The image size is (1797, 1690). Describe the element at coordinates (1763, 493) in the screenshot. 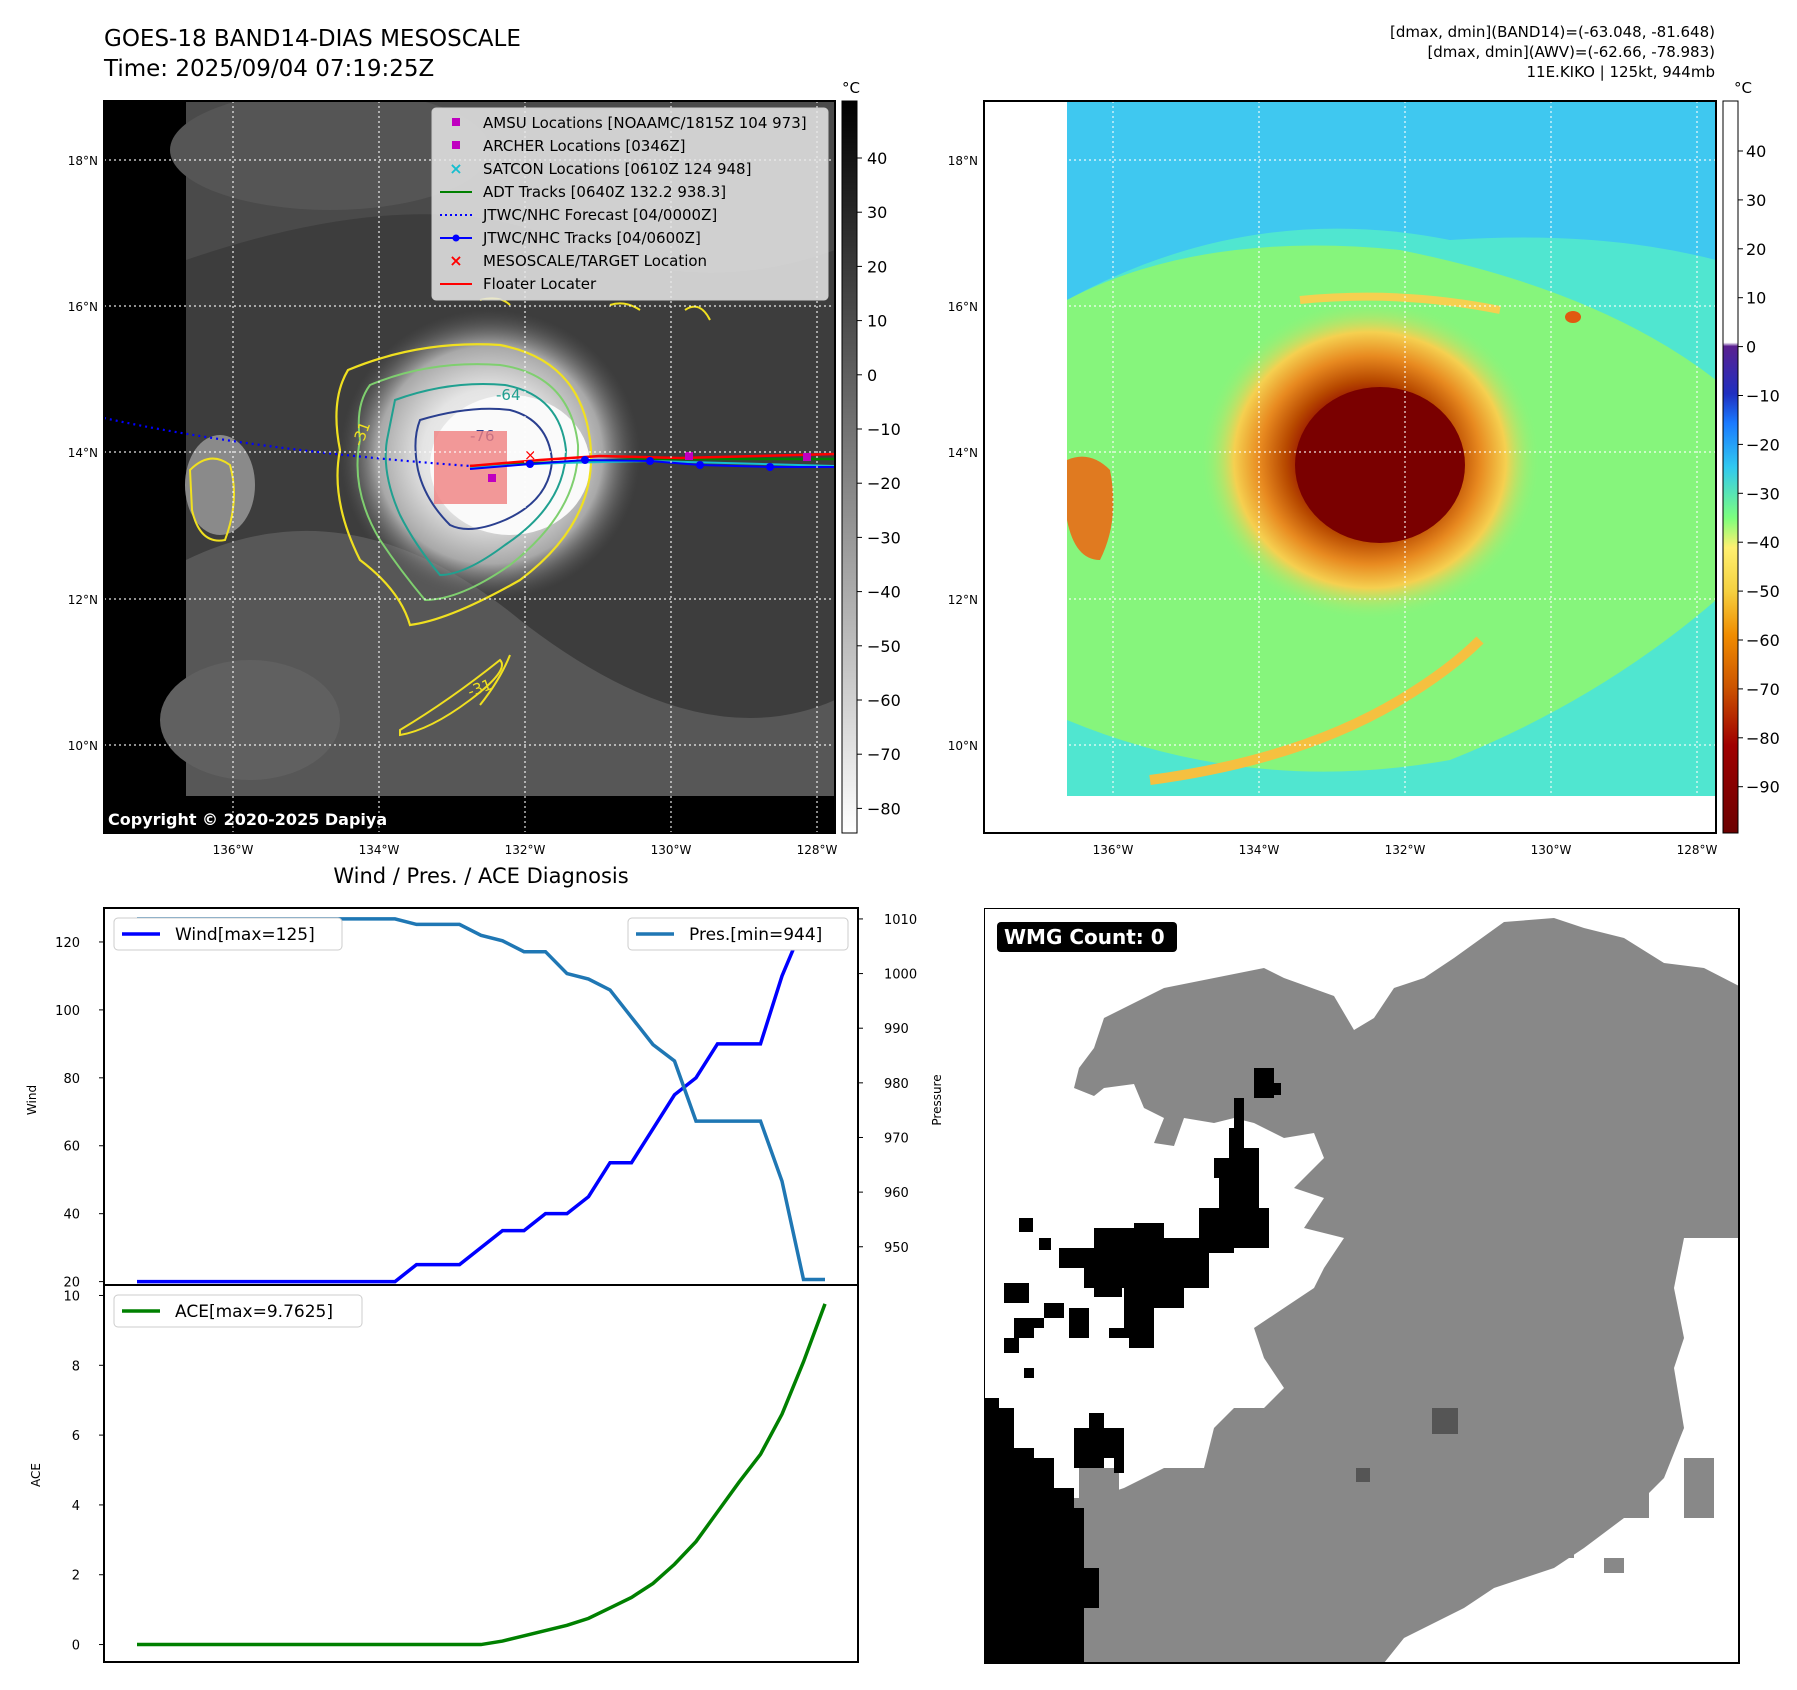

I see `color-colorbar-tick: −30` at that location.